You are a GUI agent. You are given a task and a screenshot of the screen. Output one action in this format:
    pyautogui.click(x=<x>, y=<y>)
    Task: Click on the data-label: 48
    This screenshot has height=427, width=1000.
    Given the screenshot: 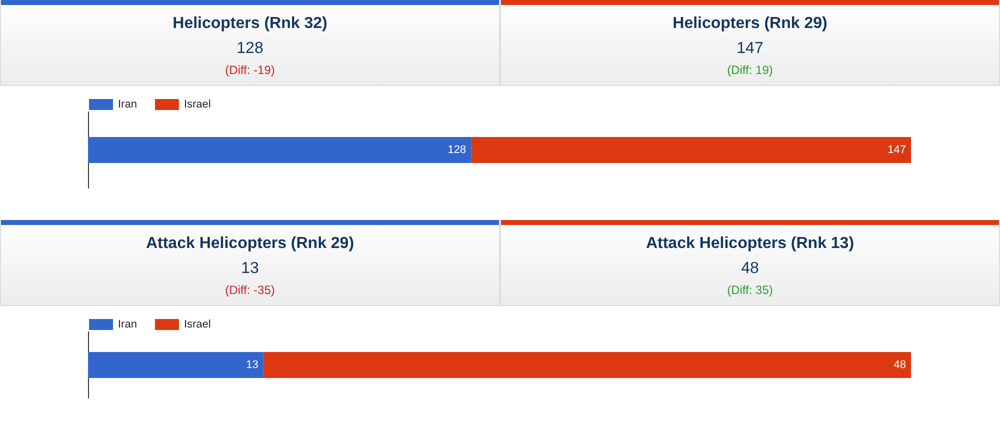 What is the action you would take?
    pyautogui.click(x=900, y=365)
    